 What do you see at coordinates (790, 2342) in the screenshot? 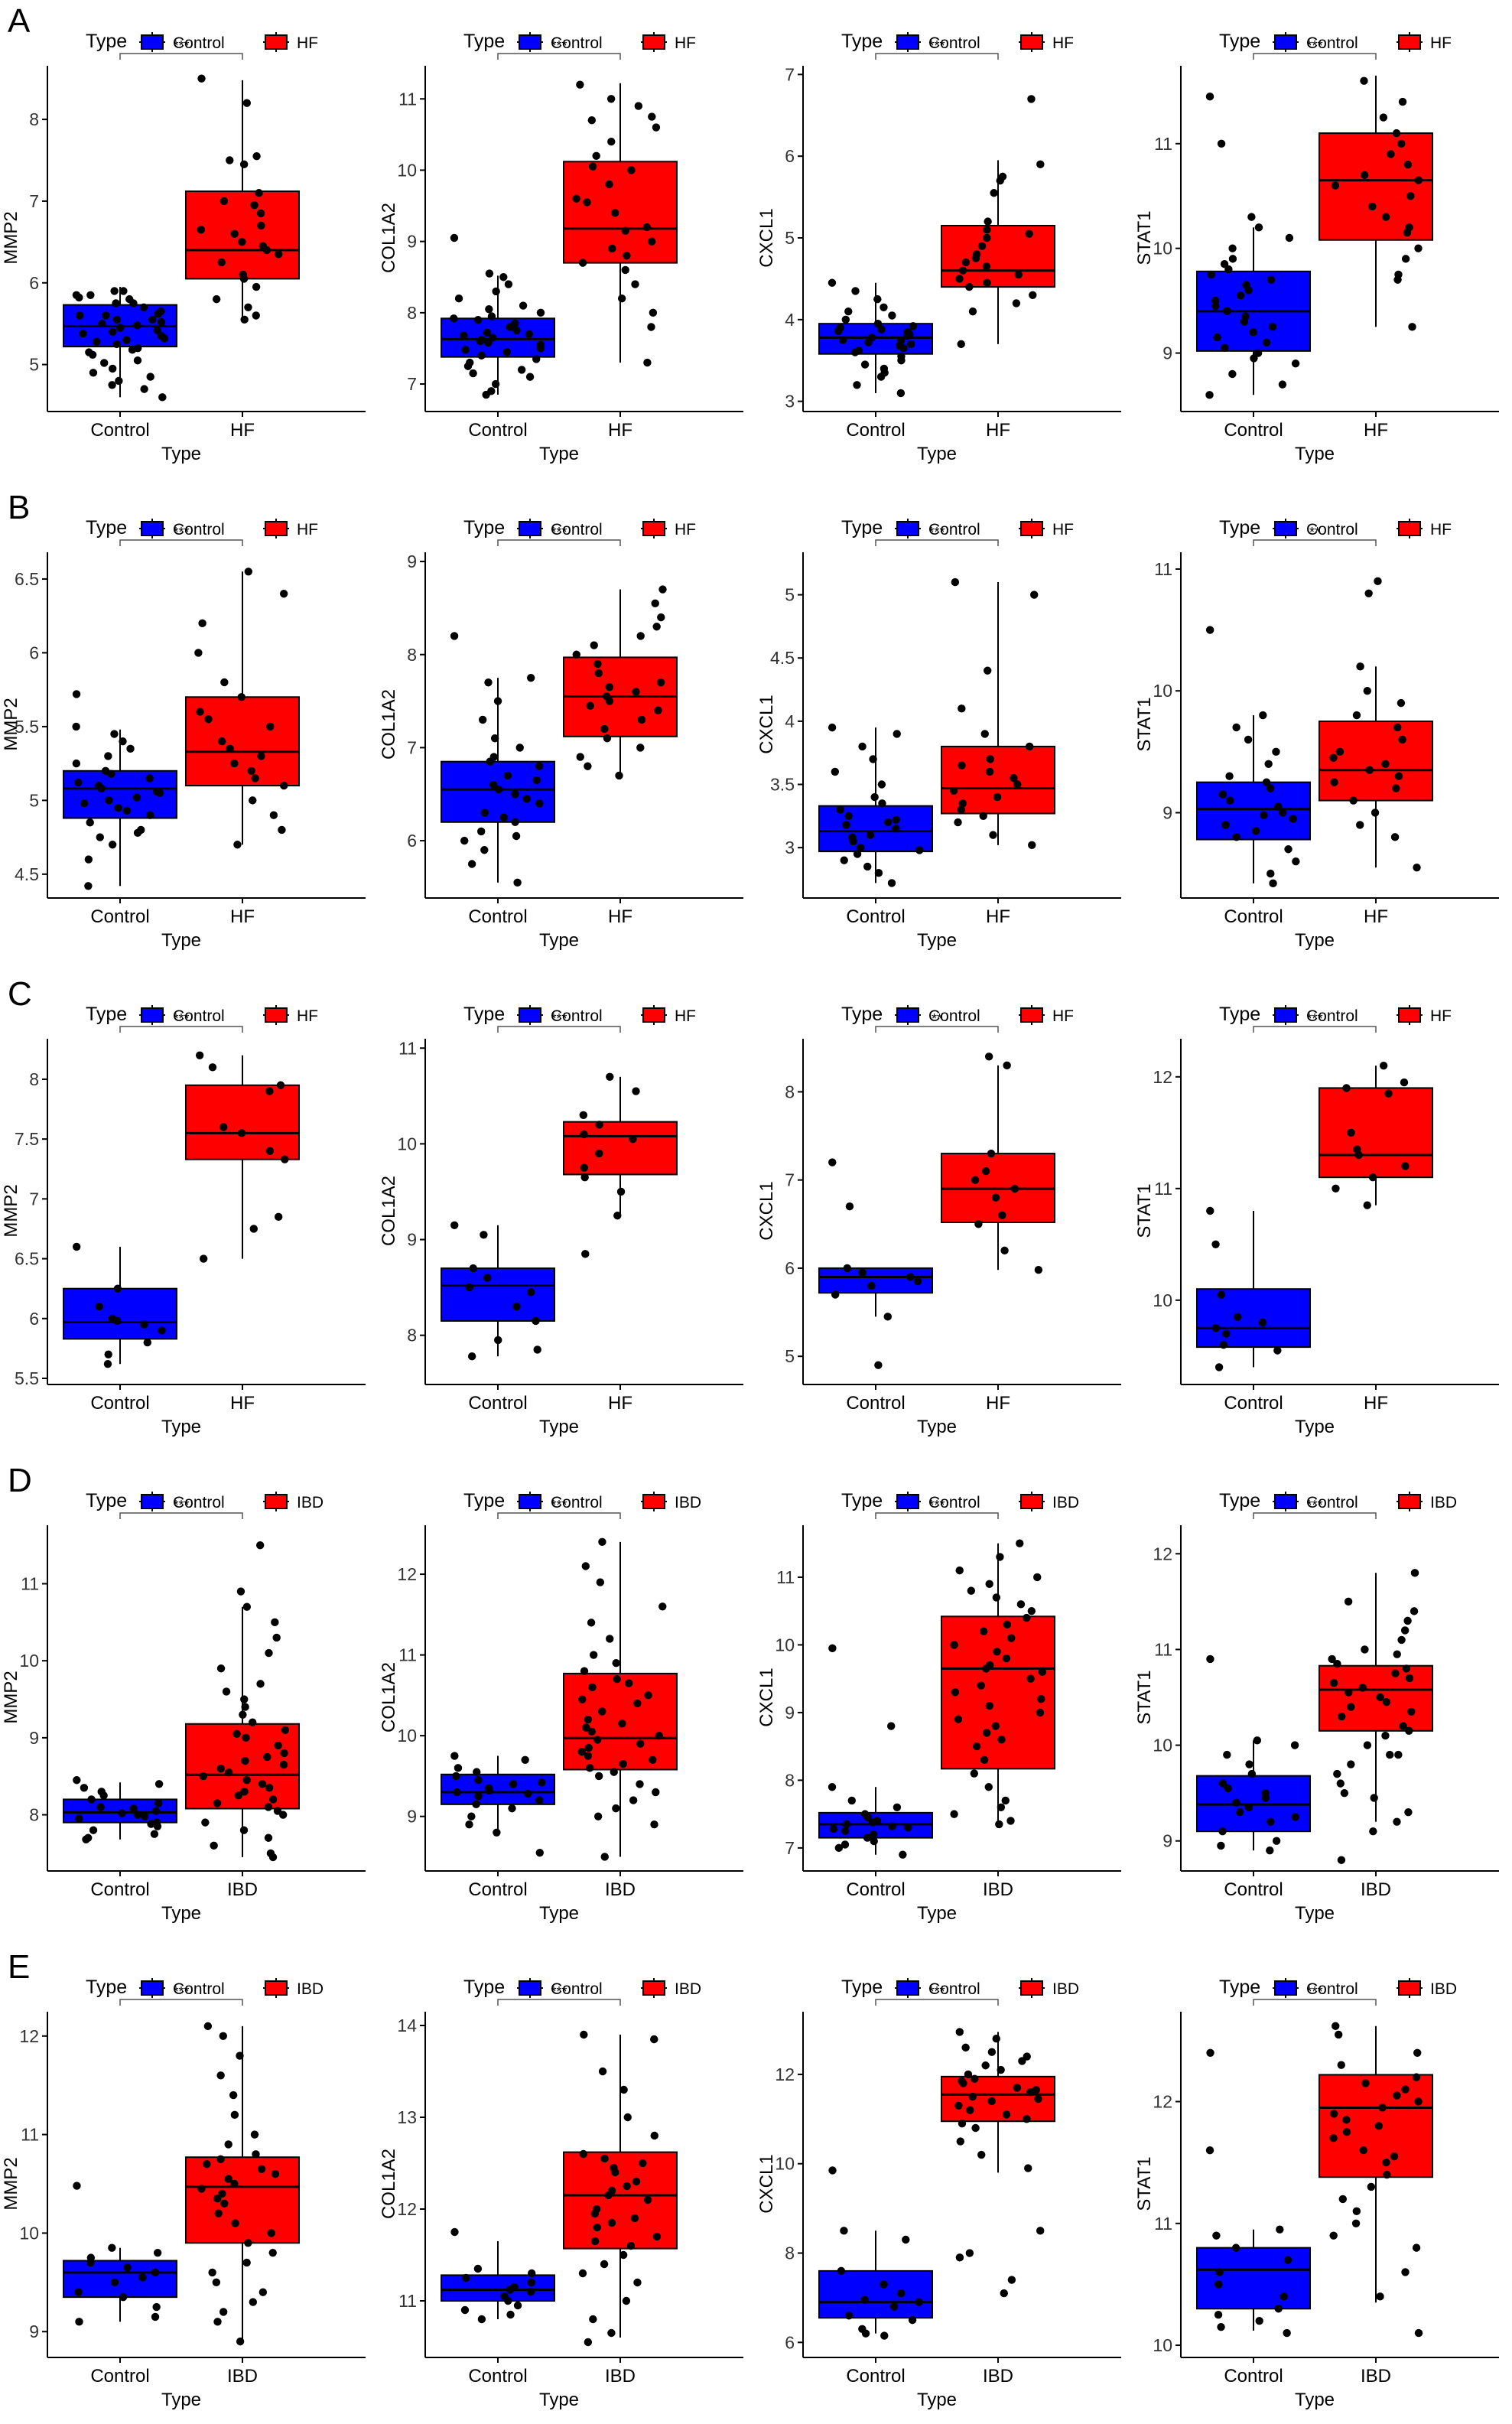
I see `y-tick-label: 6` at bounding box center [790, 2342].